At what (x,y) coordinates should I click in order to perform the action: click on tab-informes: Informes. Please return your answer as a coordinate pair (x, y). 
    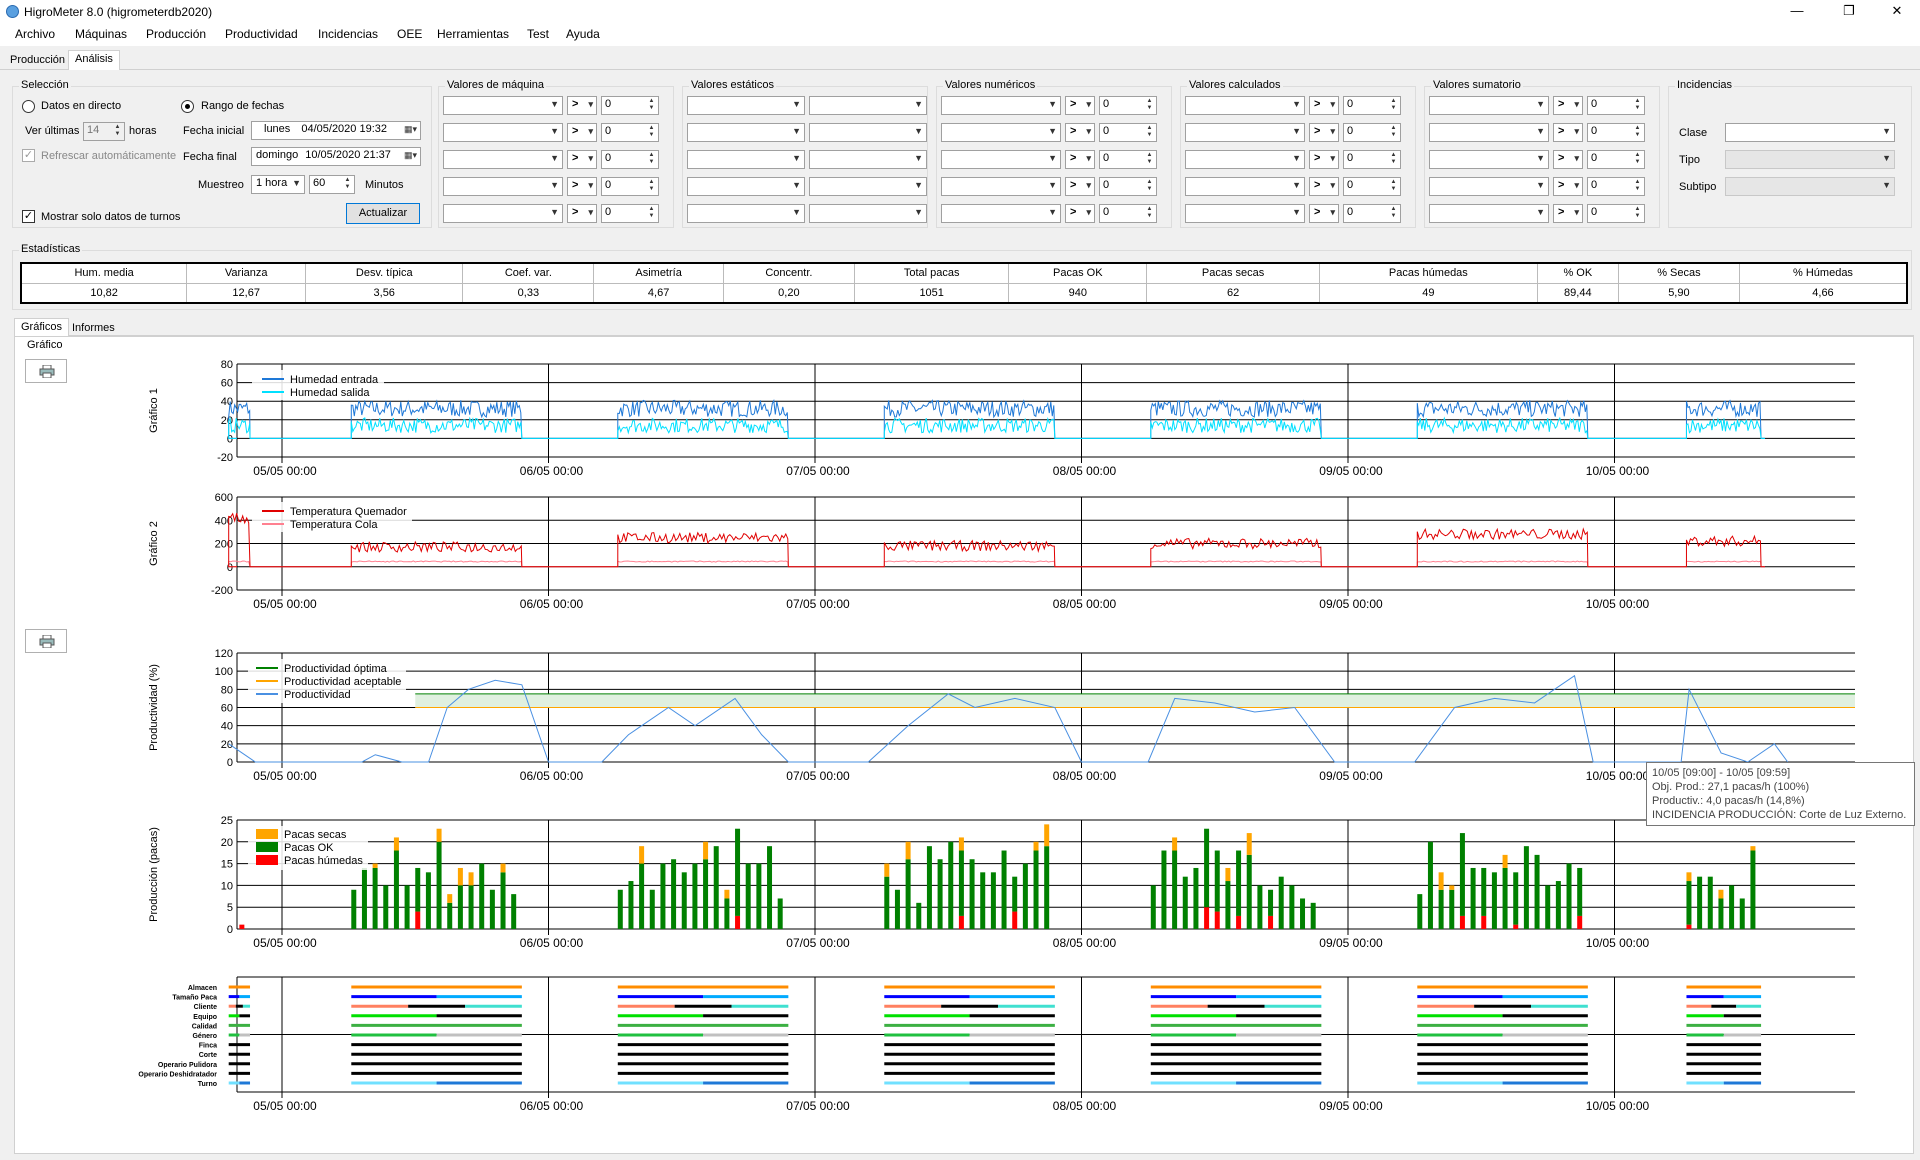
    Looking at the image, I should click on (93, 328).